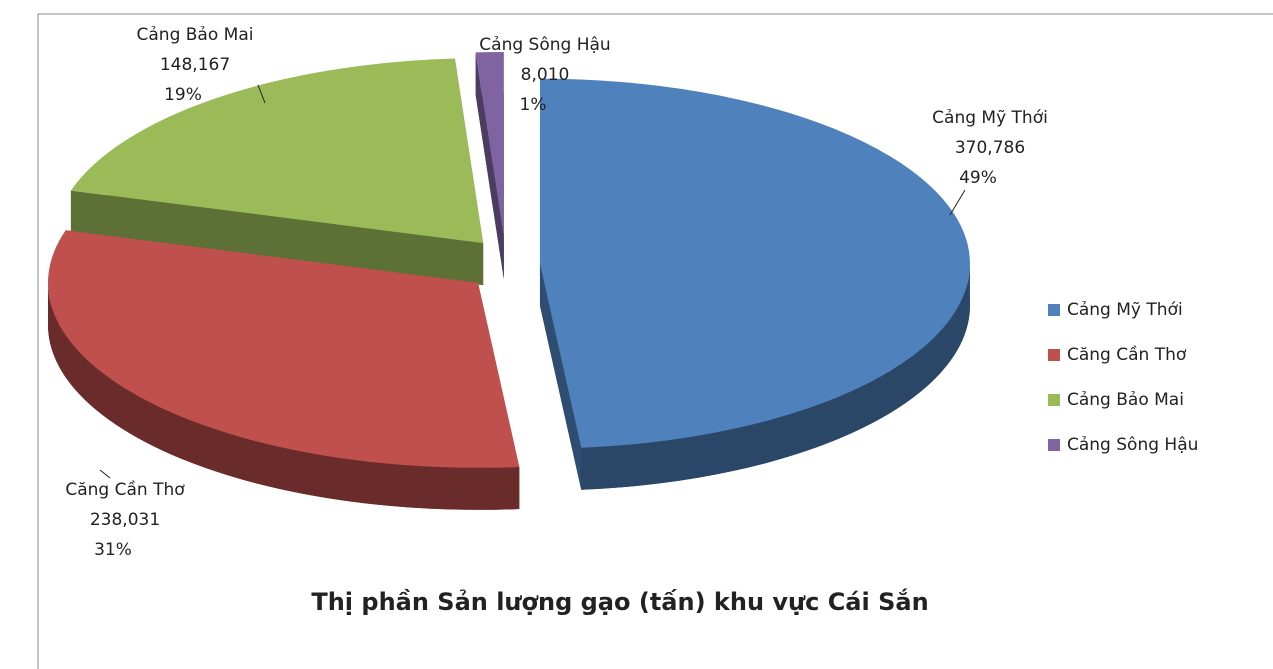 The height and width of the screenshot is (669, 1273). What do you see at coordinates (195, 65) in the screenshot?
I see `data-label-value: 148,167` at bounding box center [195, 65].